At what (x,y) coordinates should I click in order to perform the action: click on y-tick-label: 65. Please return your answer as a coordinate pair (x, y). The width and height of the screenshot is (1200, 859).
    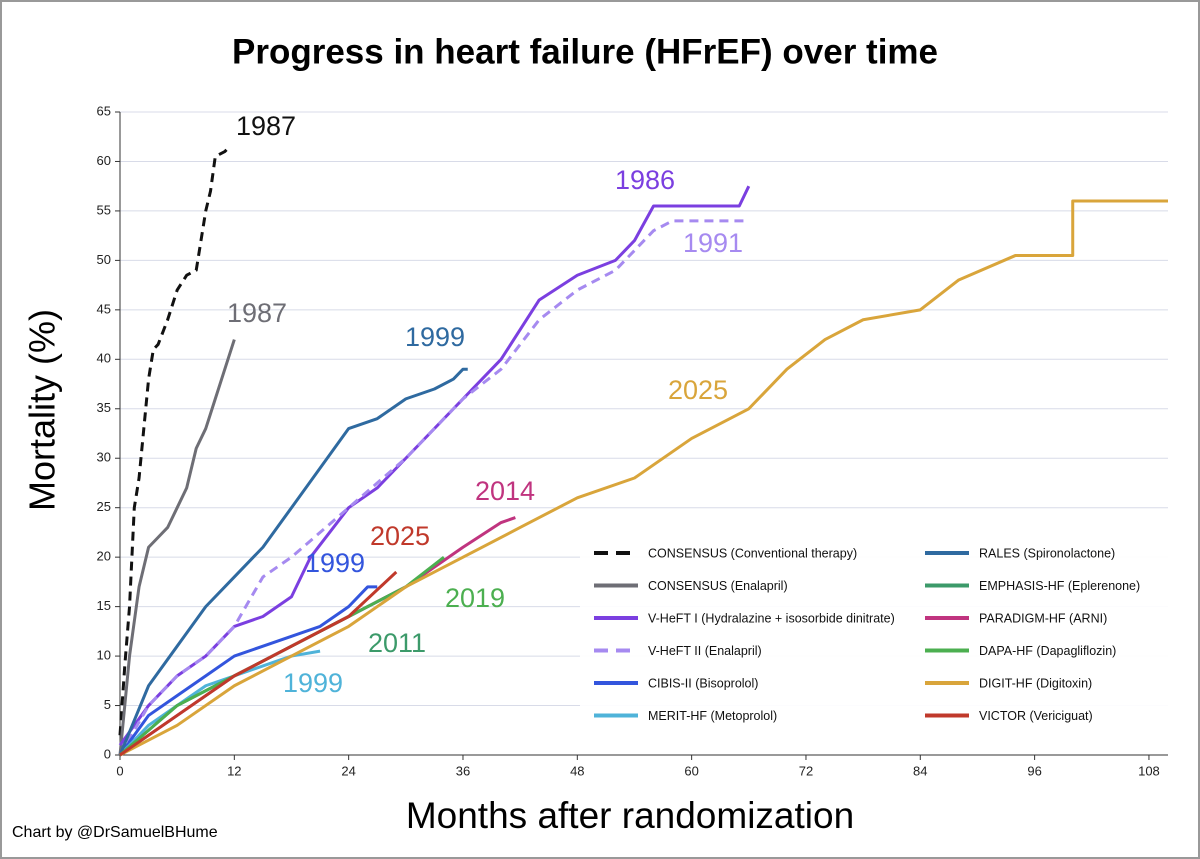
    Looking at the image, I should click on (104, 110).